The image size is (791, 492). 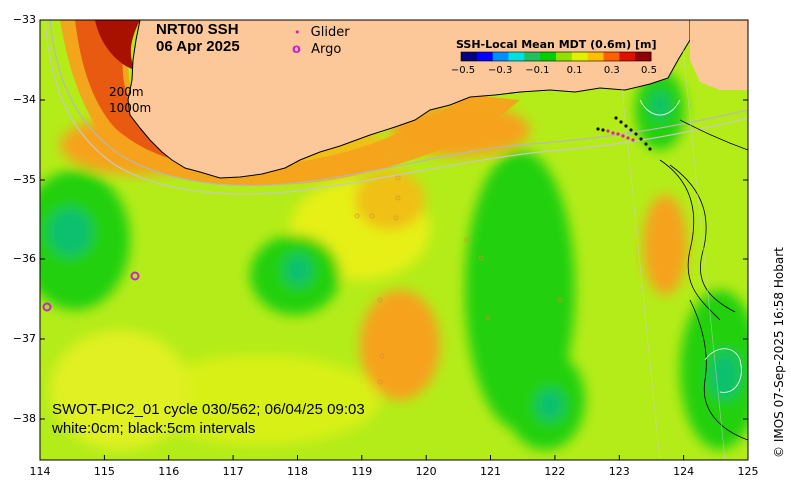 What do you see at coordinates (779, 352) in the screenshot?
I see `imos-credit: © IMOS 07-Sep-2025 16:58 Hobart` at bounding box center [779, 352].